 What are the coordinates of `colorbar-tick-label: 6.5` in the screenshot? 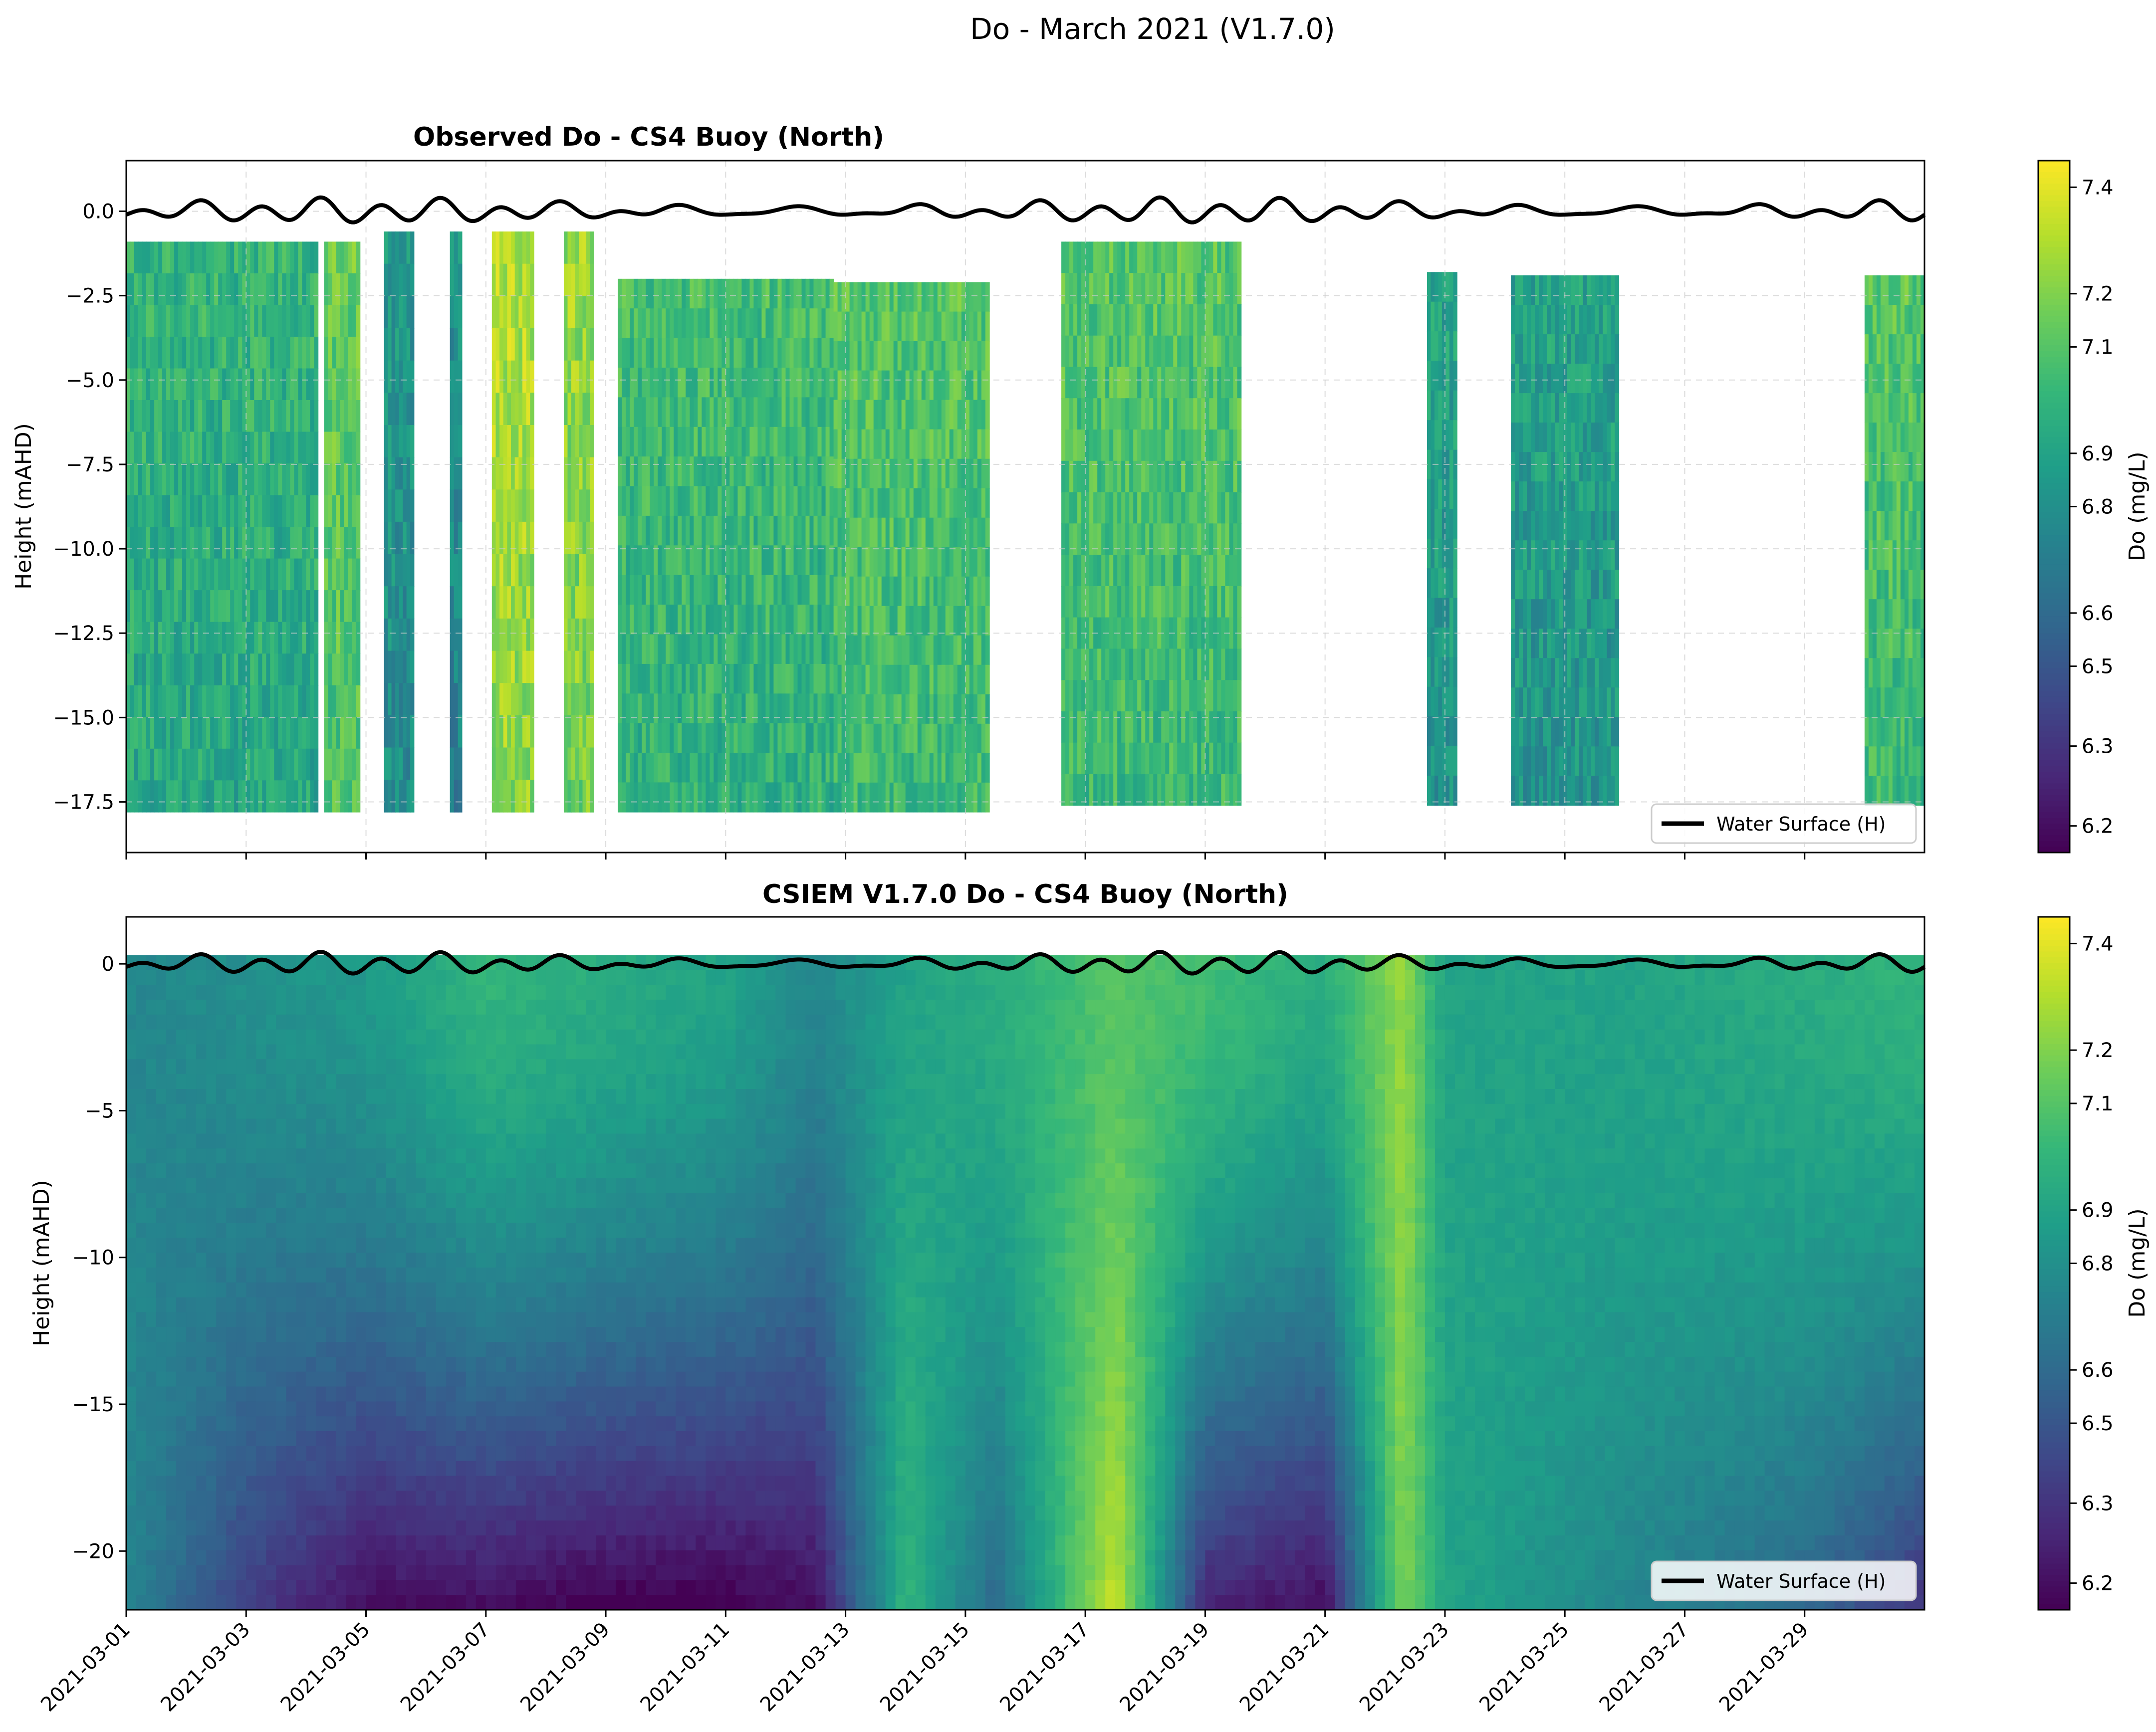 It's located at (2098, 666).